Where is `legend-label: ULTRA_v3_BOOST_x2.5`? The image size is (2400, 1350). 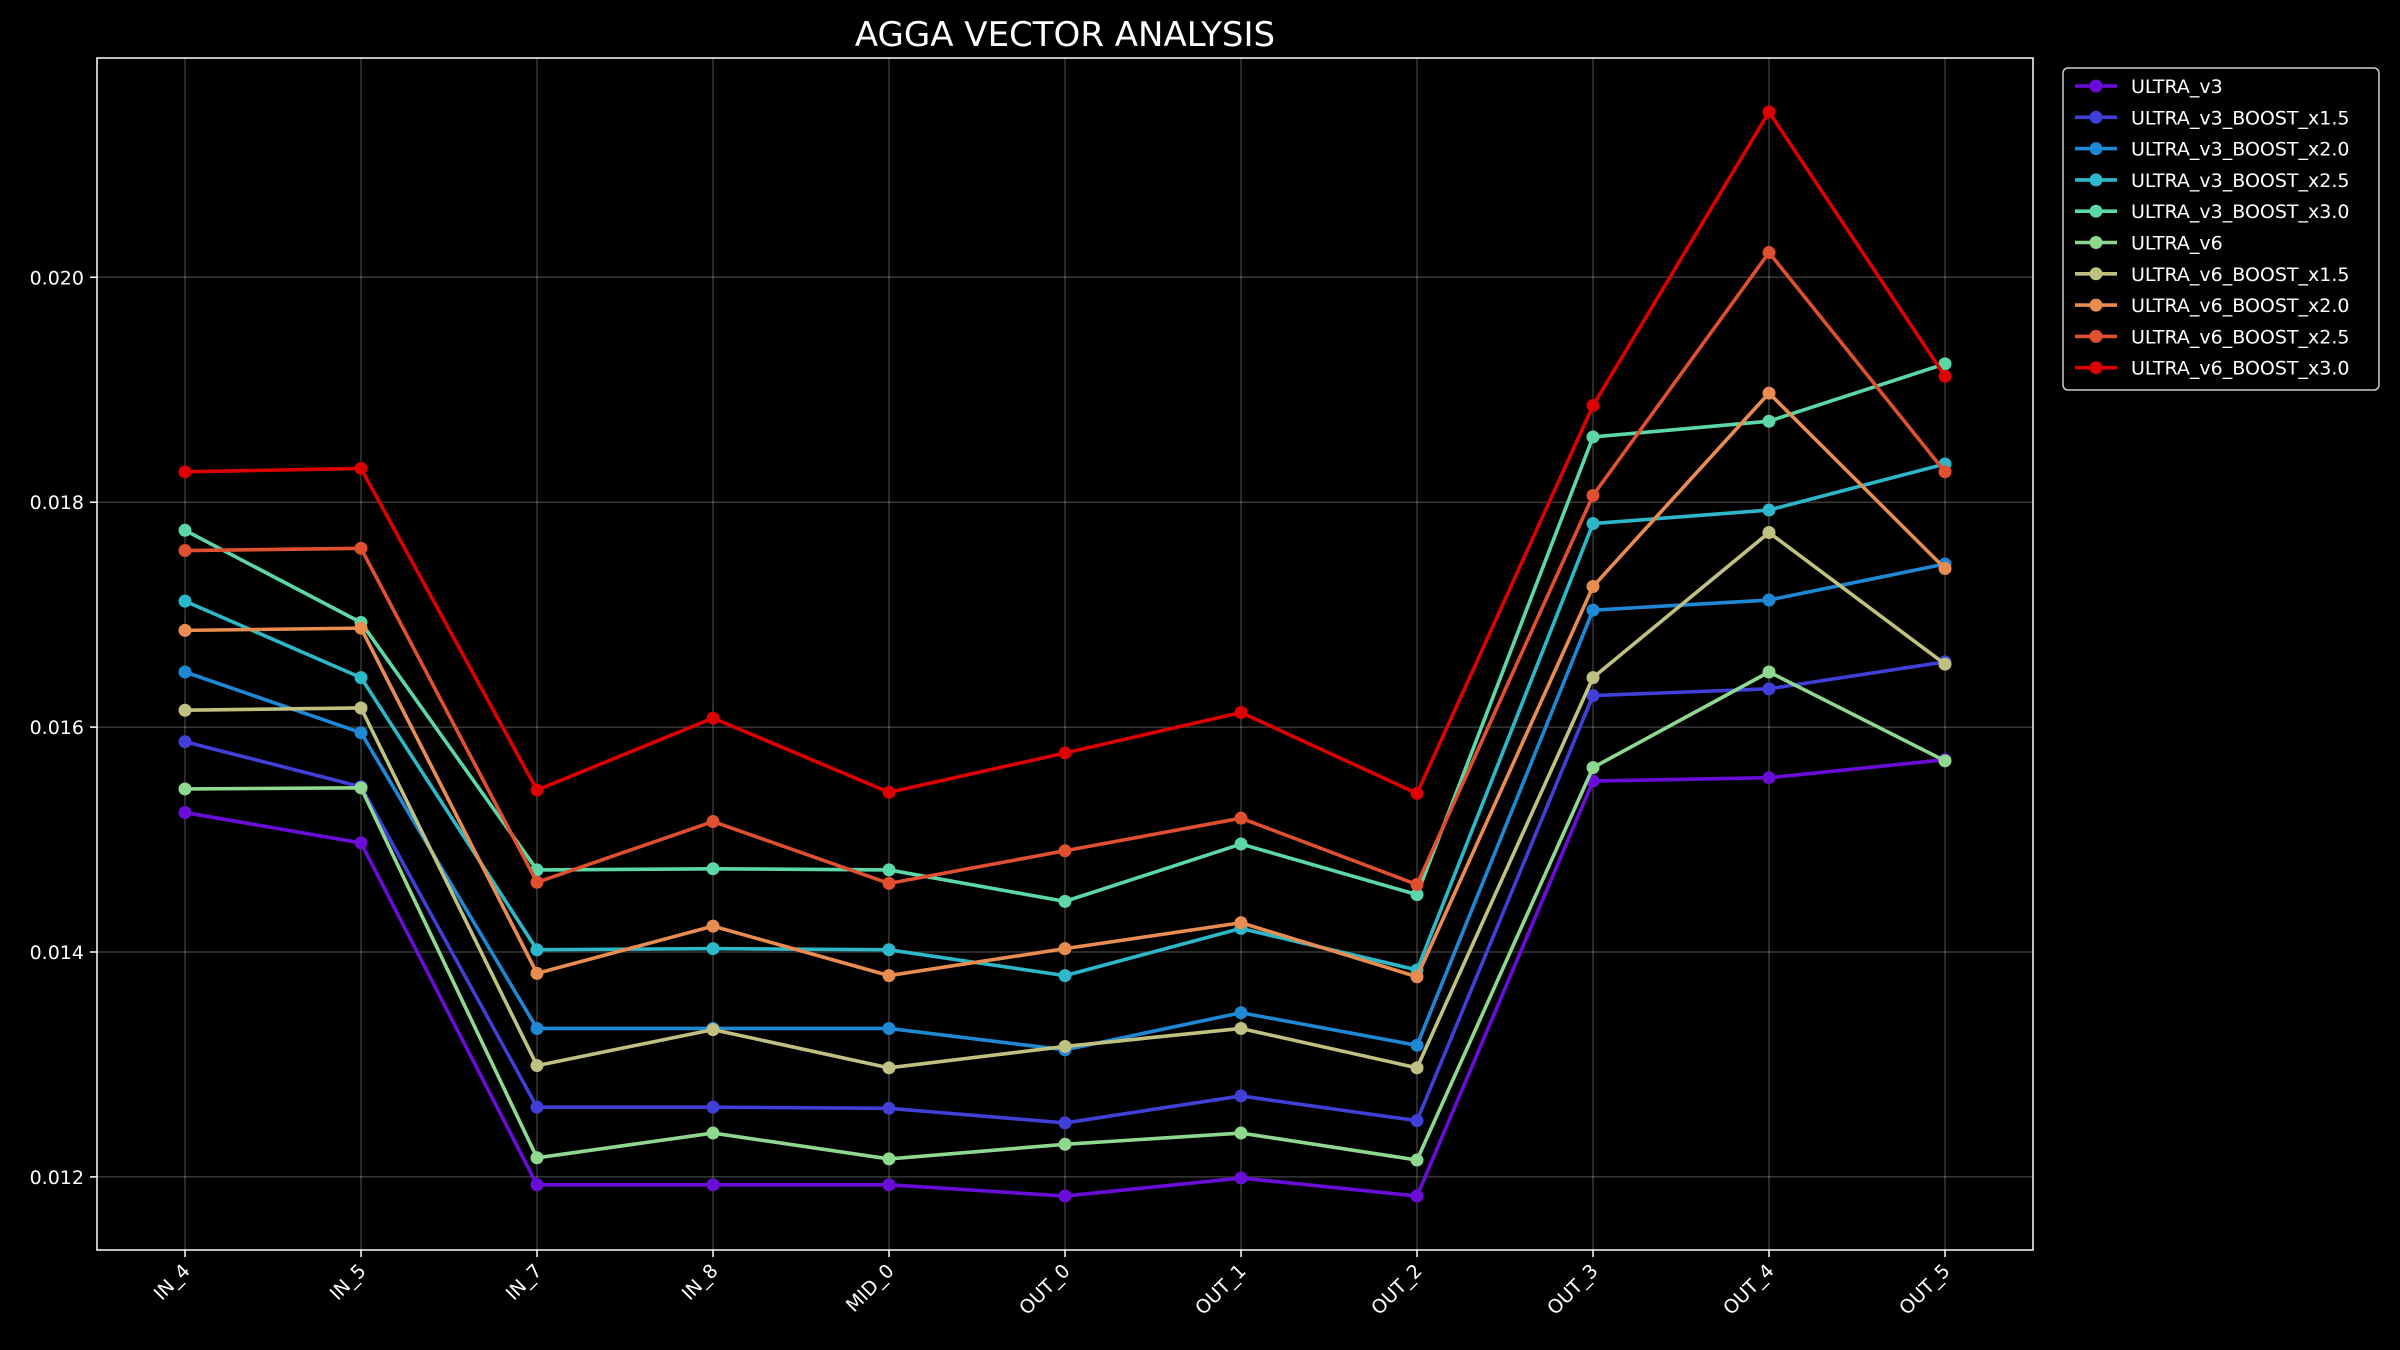
legend-label: ULTRA_v3_BOOST_x2.5 is located at coordinates (2240, 181).